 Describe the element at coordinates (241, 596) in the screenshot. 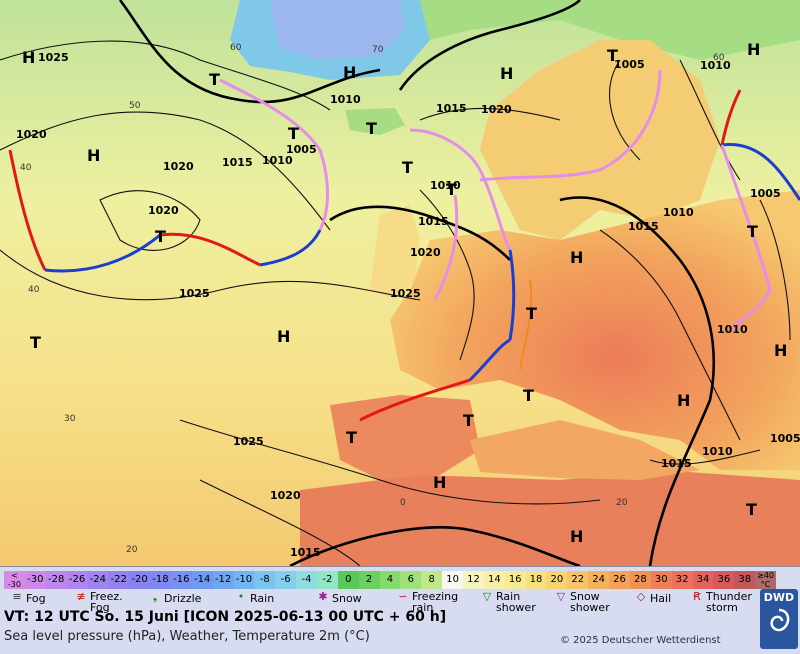

I see `rain-icon: •` at that location.